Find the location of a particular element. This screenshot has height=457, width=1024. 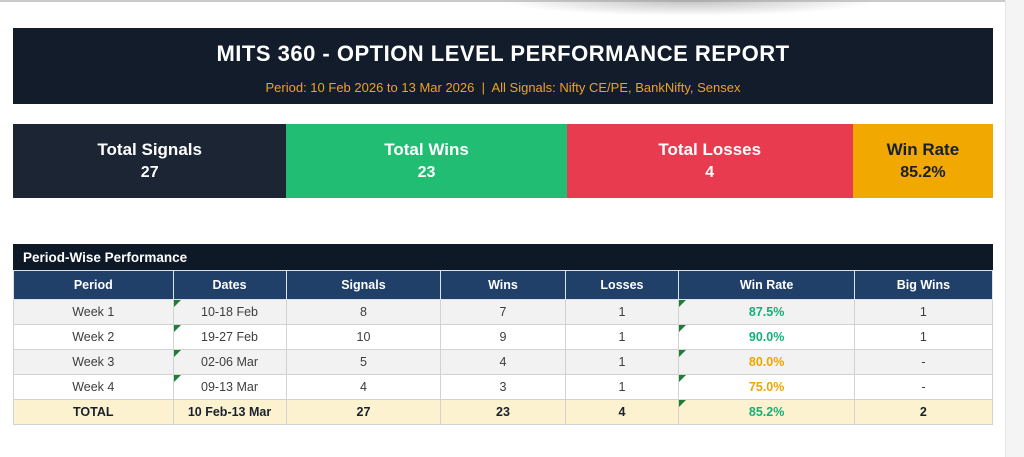

cell-dates: 10 Feb-13 Mar is located at coordinates (229, 412).